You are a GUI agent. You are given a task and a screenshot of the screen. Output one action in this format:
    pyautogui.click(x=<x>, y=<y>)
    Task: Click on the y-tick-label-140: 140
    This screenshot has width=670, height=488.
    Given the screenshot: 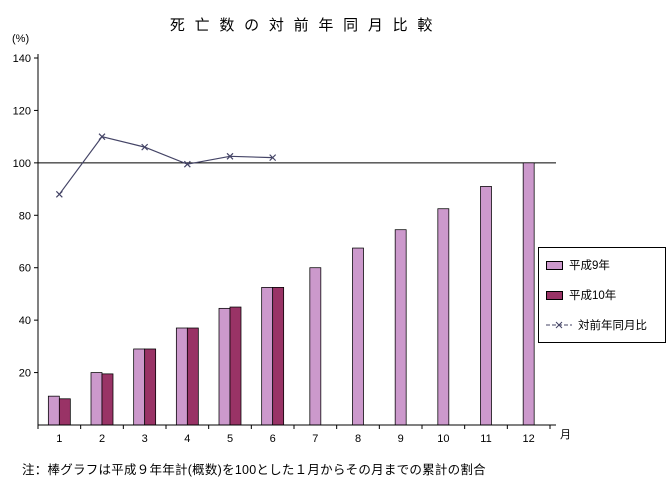 What is the action you would take?
    pyautogui.click(x=22, y=59)
    